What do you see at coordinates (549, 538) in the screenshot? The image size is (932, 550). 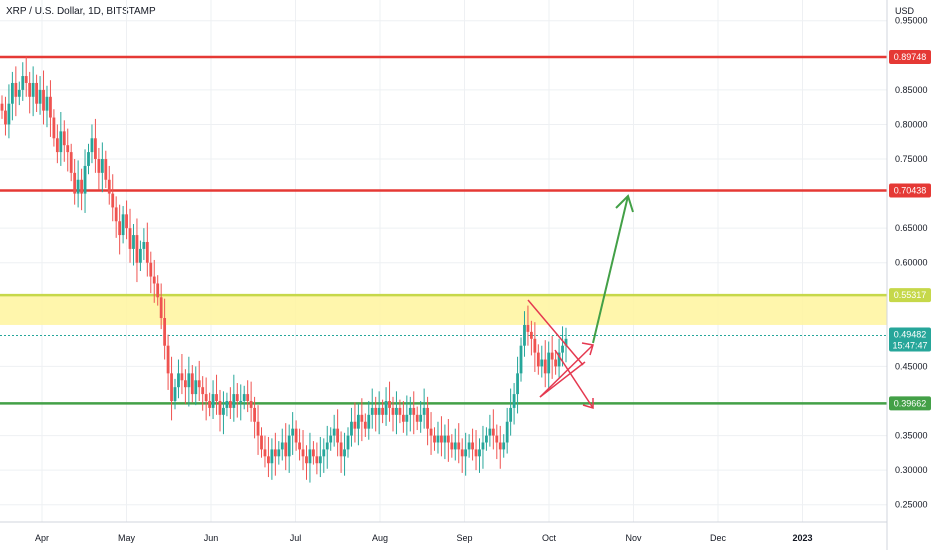 I see `x-tick-label: Oct` at bounding box center [549, 538].